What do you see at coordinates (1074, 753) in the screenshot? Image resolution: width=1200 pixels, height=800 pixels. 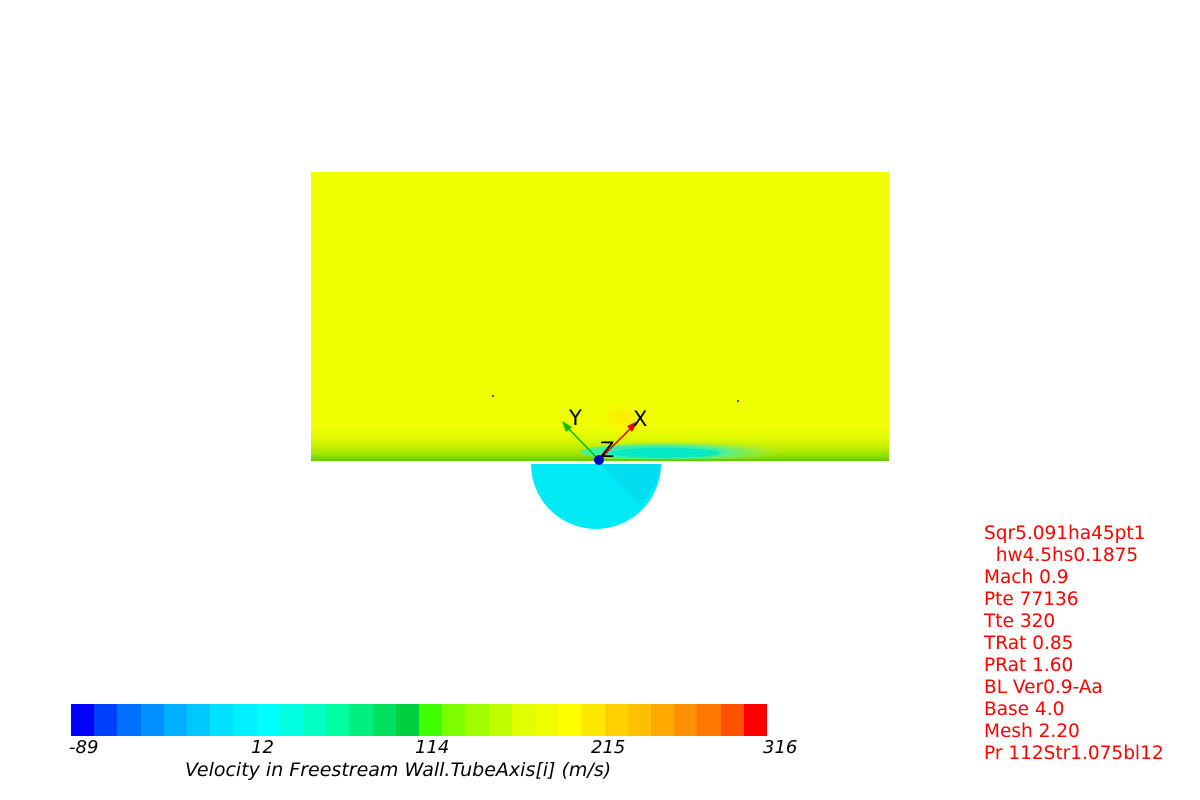 I see `param-line: Pr 112Str1.075bl12` at bounding box center [1074, 753].